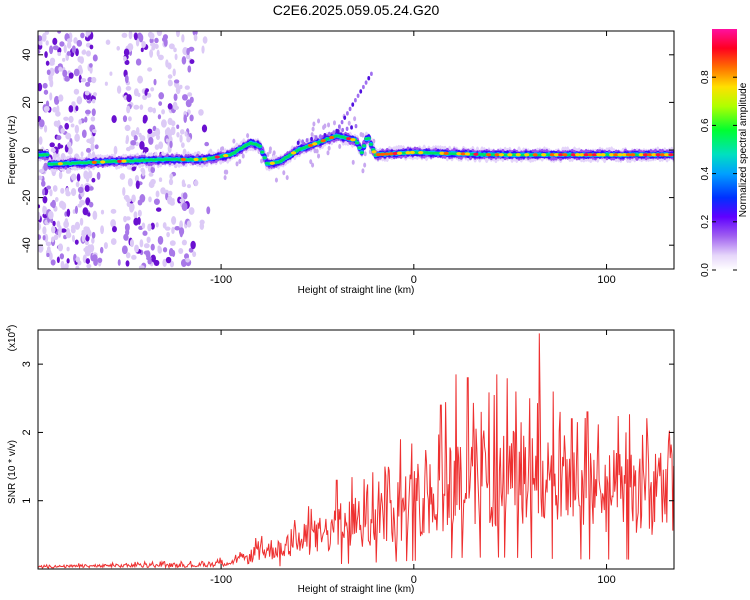  What do you see at coordinates (606, 580) in the screenshot?
I see `snr-xtick-label: 100` at bounding box center [606, 580].